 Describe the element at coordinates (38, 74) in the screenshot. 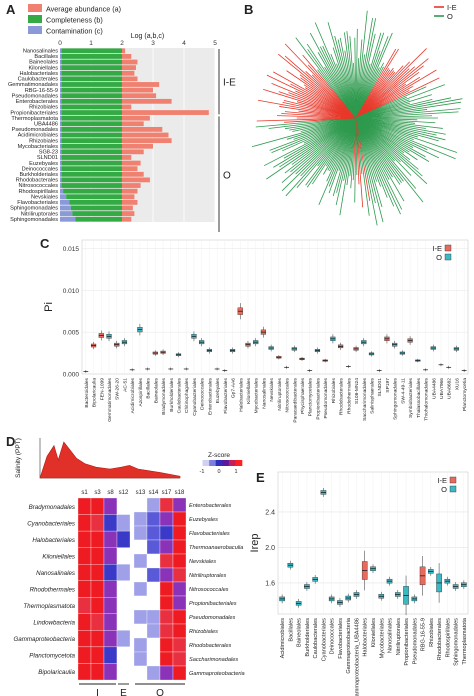

I see `category-label: Halobacteriales` at that location.